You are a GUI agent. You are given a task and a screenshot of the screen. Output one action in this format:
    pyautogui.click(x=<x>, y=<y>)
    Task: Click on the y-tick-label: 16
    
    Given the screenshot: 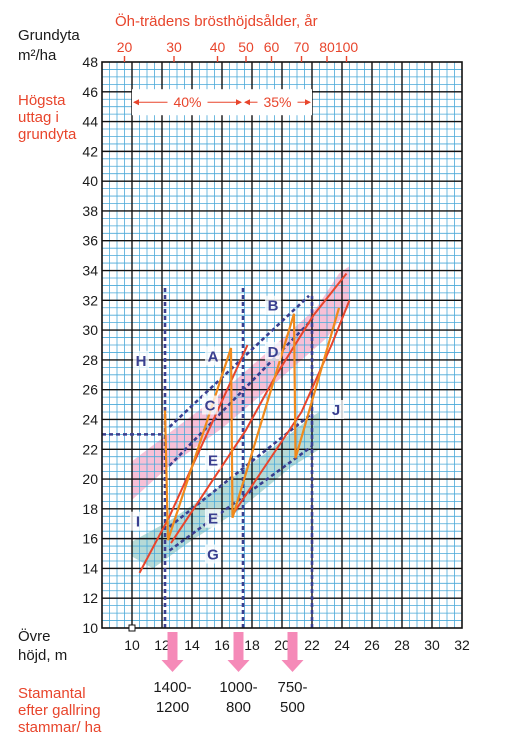 What is the action you would take?
    pyautogui.click(x=90, y=539)
    